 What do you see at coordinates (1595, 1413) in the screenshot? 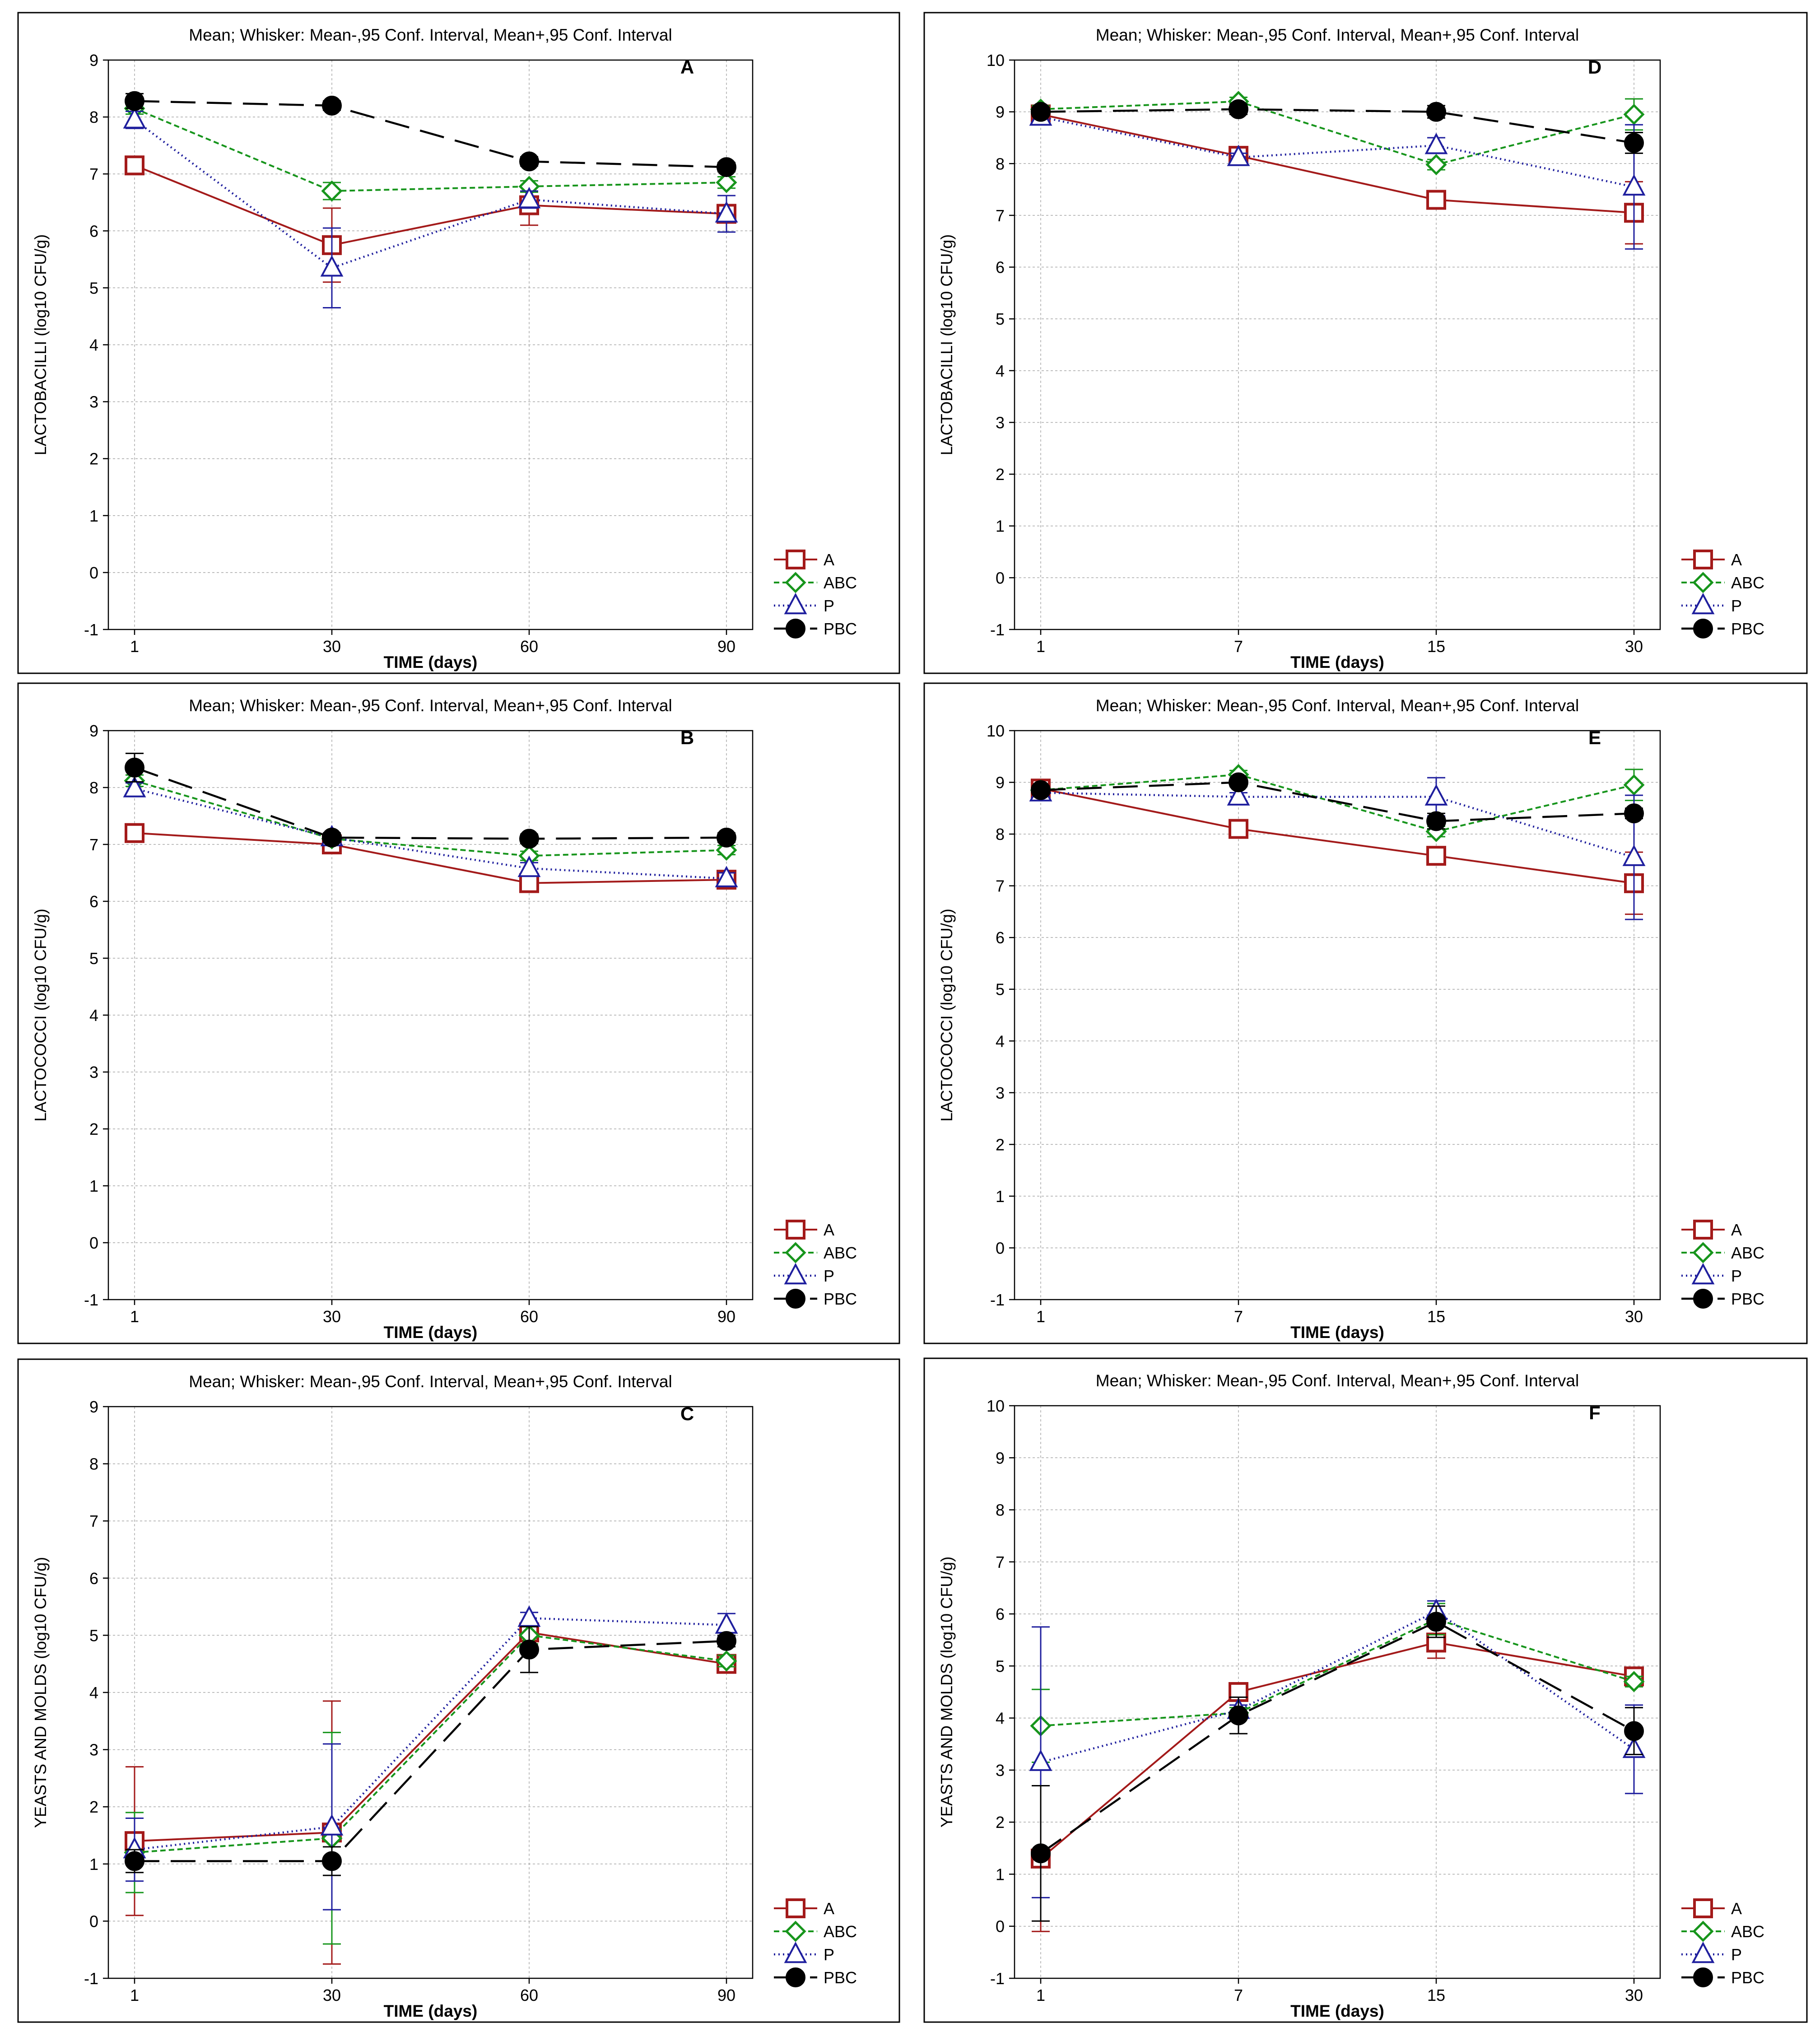
I see `panel-letter: F` at bounding box center [1595, 1413].